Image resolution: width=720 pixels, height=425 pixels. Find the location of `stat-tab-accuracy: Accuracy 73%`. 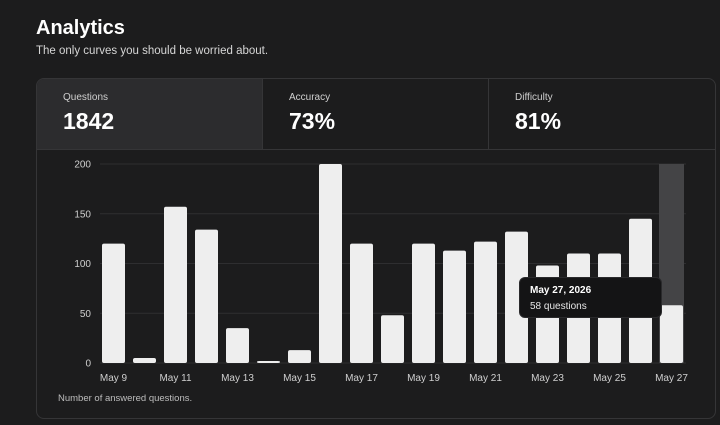

stat-tab-accuracy: Accuracy 73% is located at coordinates (376, 114).